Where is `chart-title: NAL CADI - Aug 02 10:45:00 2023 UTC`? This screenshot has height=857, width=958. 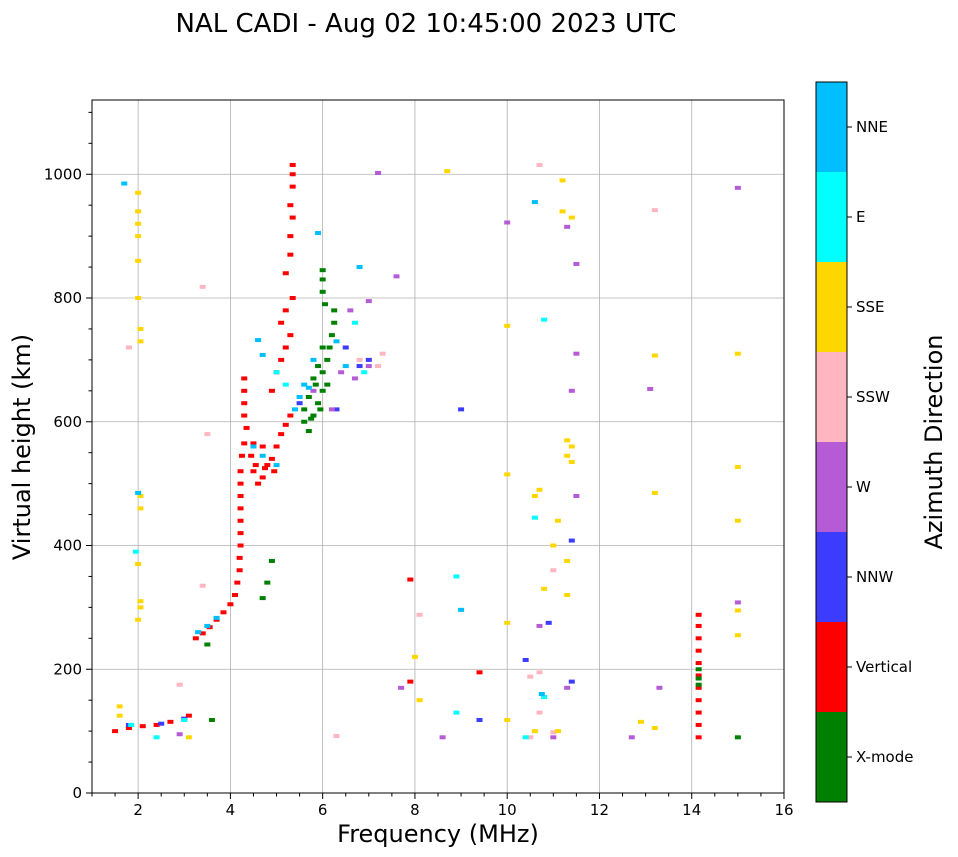 chart-title: NAL CADI - Aug 02 10:45:00 2023 UTC is located at coordinates (426, 24).